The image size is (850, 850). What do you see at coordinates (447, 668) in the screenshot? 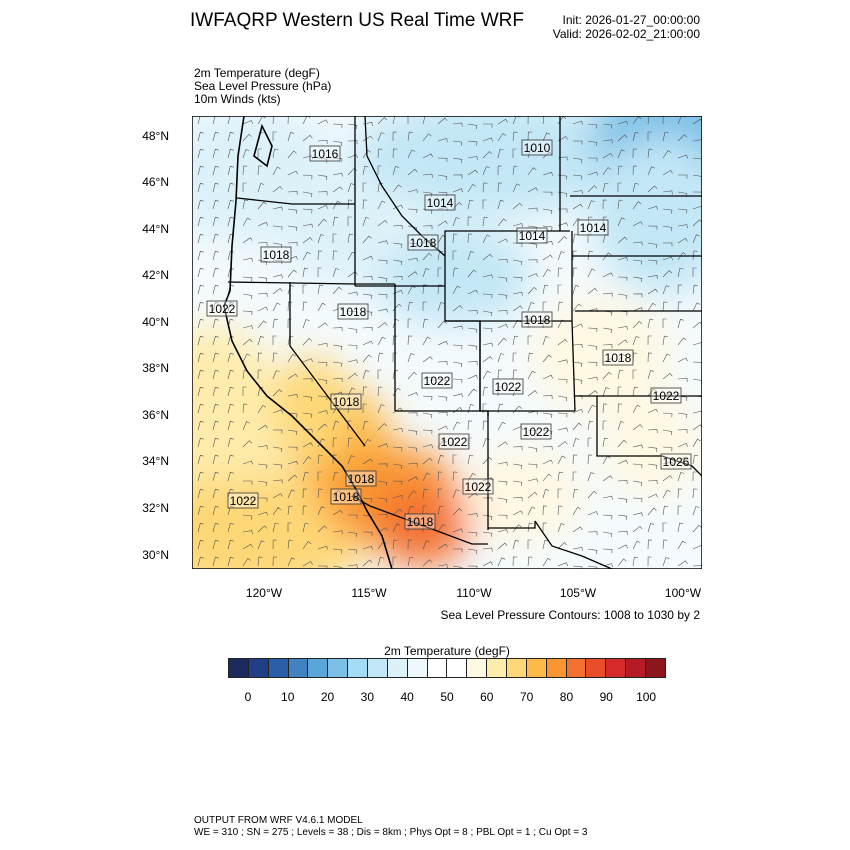
I see `colorbar` at bounding box center [447, 668].